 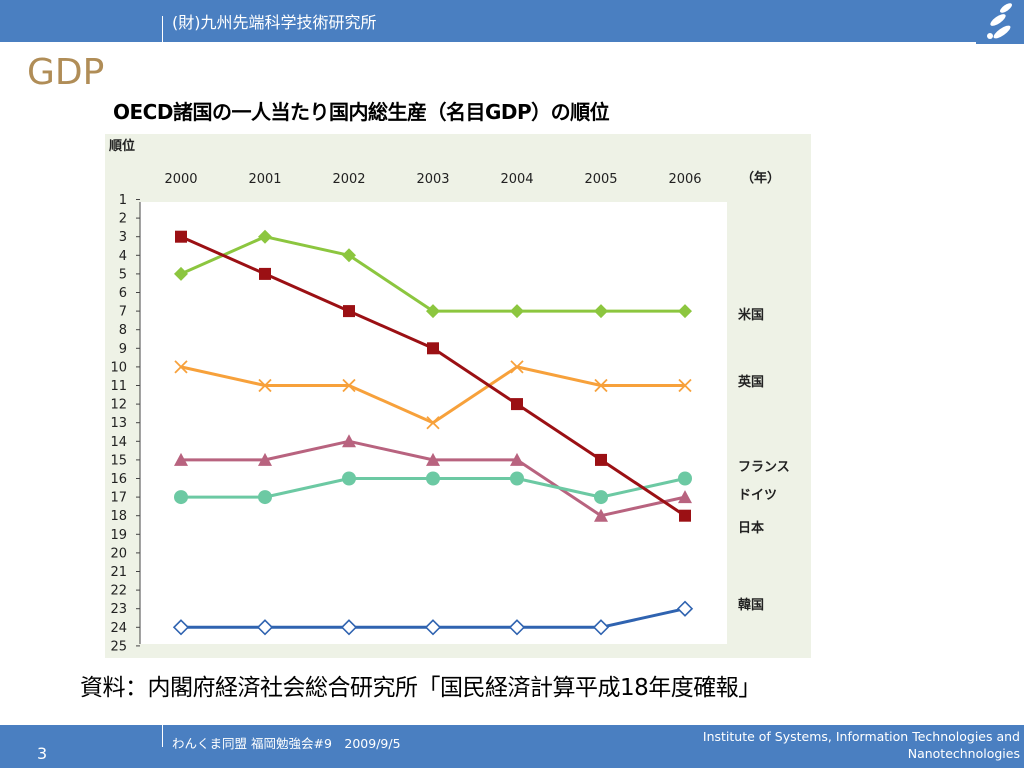 What do you see at coordinates (118, 609) in the screenshot?
I see `y-tick-label: 23` at bounding box center [118, 609].